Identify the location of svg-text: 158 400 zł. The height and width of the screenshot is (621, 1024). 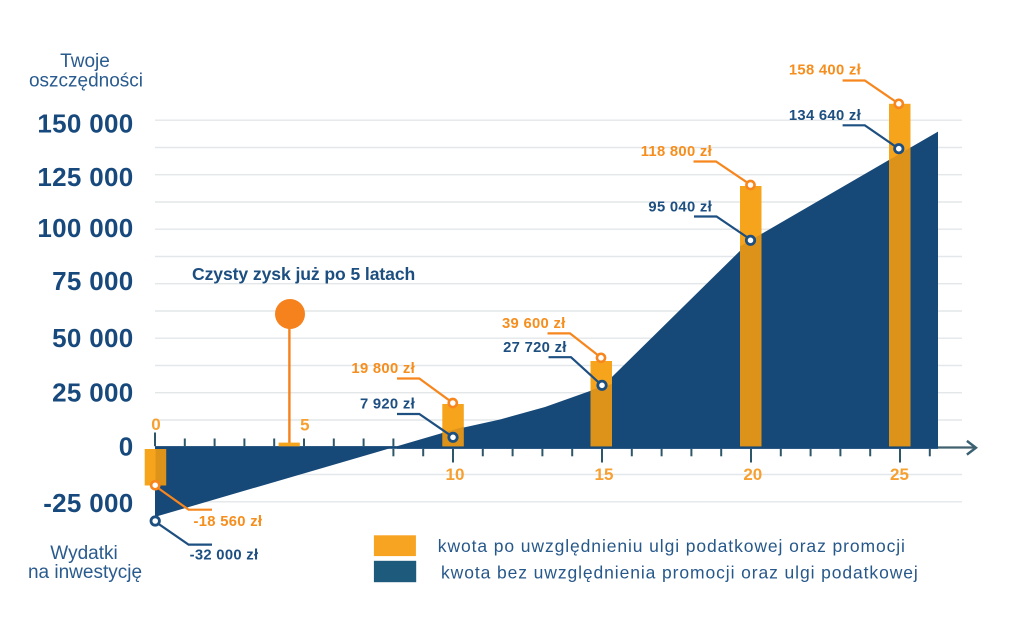
(825, 71).